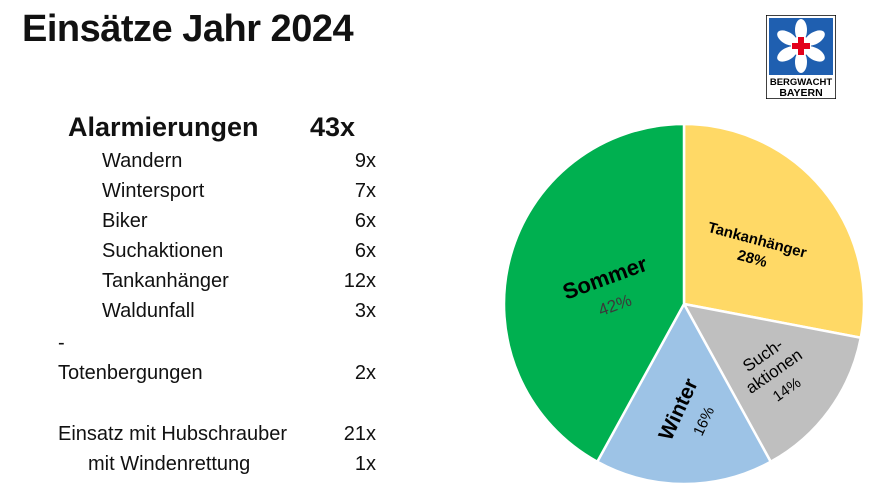 This screenshot has height=488, width=870. I want to click on list-item-label: Suchaktionen, so click(163, 251).